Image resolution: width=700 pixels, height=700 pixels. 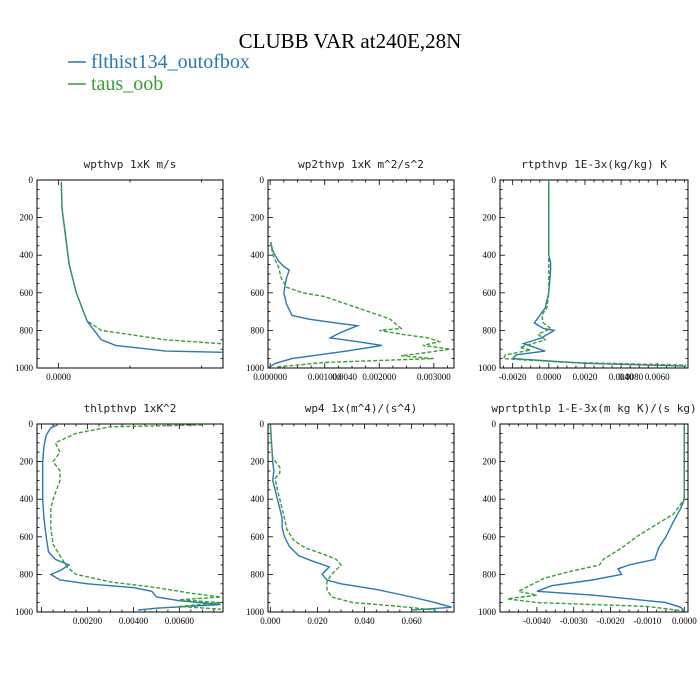 What do you see at coordinates (364, 621) in the screenshot?
I see `x-tick-label: 0.040` at bounding box center [364, 621].